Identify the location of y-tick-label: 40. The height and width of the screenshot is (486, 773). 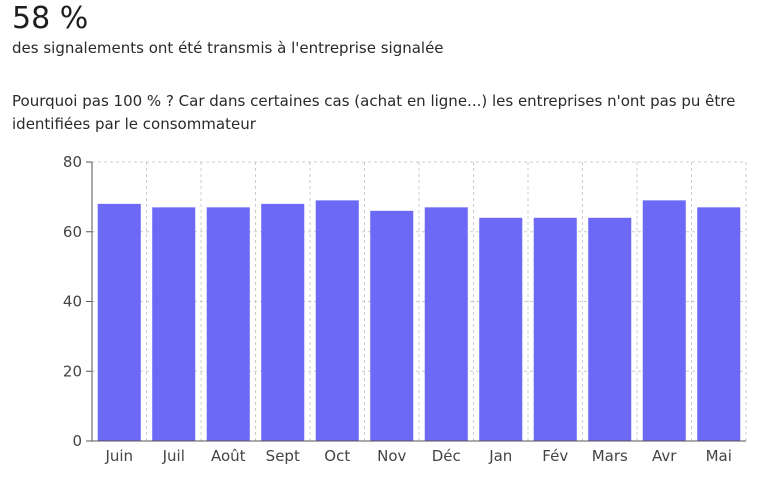
(72, 302).